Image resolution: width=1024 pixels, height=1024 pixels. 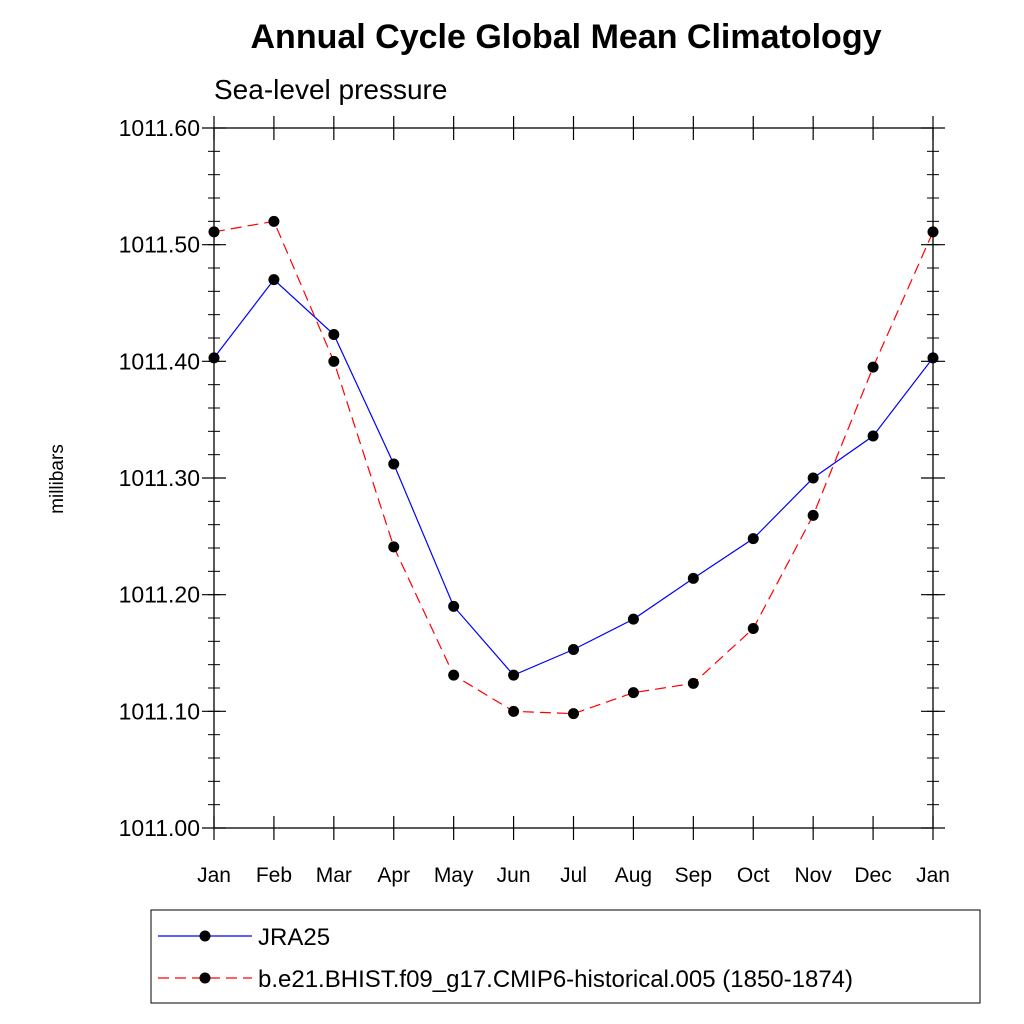 I want to click on x-tick-label: Feb, so click(x=274, y=875).